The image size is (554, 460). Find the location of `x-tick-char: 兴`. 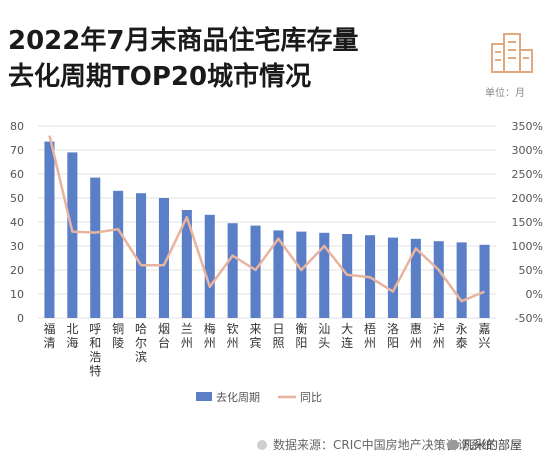

x-tick-char: 兴 is located at coordinates (485, 343).